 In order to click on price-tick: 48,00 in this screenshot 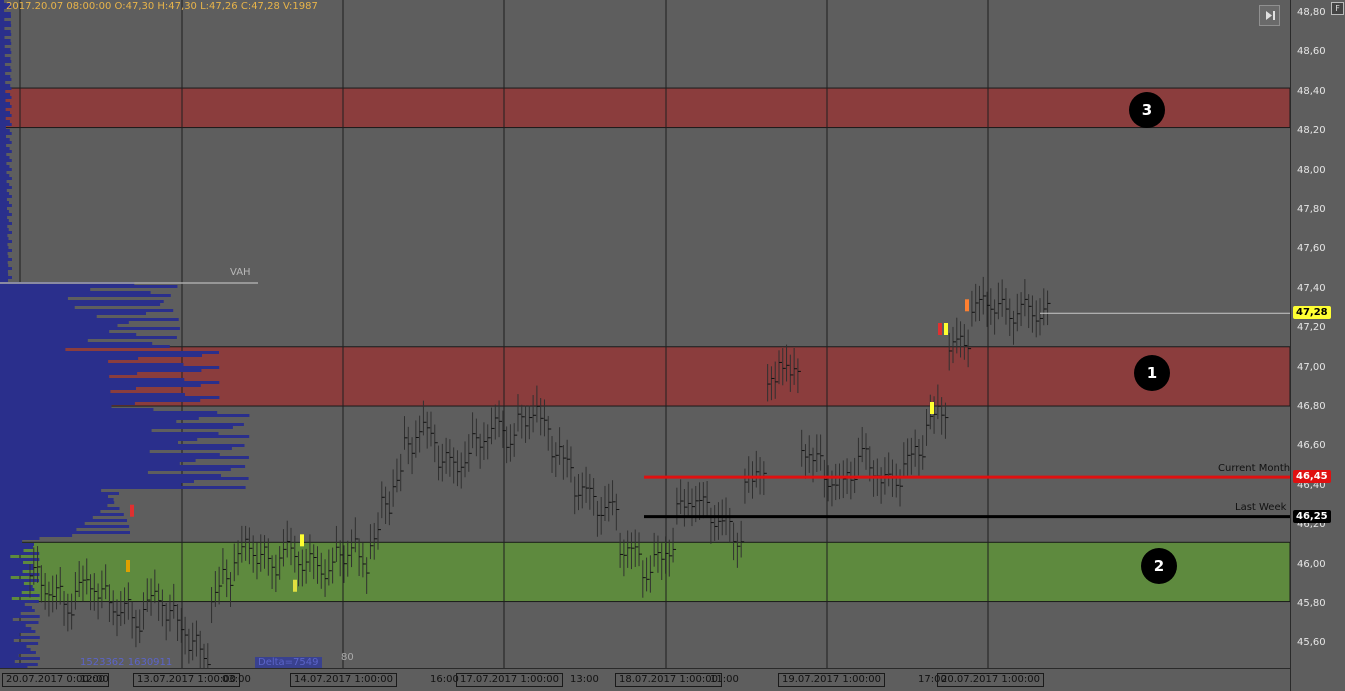, I will do `click(1311, 170)`.